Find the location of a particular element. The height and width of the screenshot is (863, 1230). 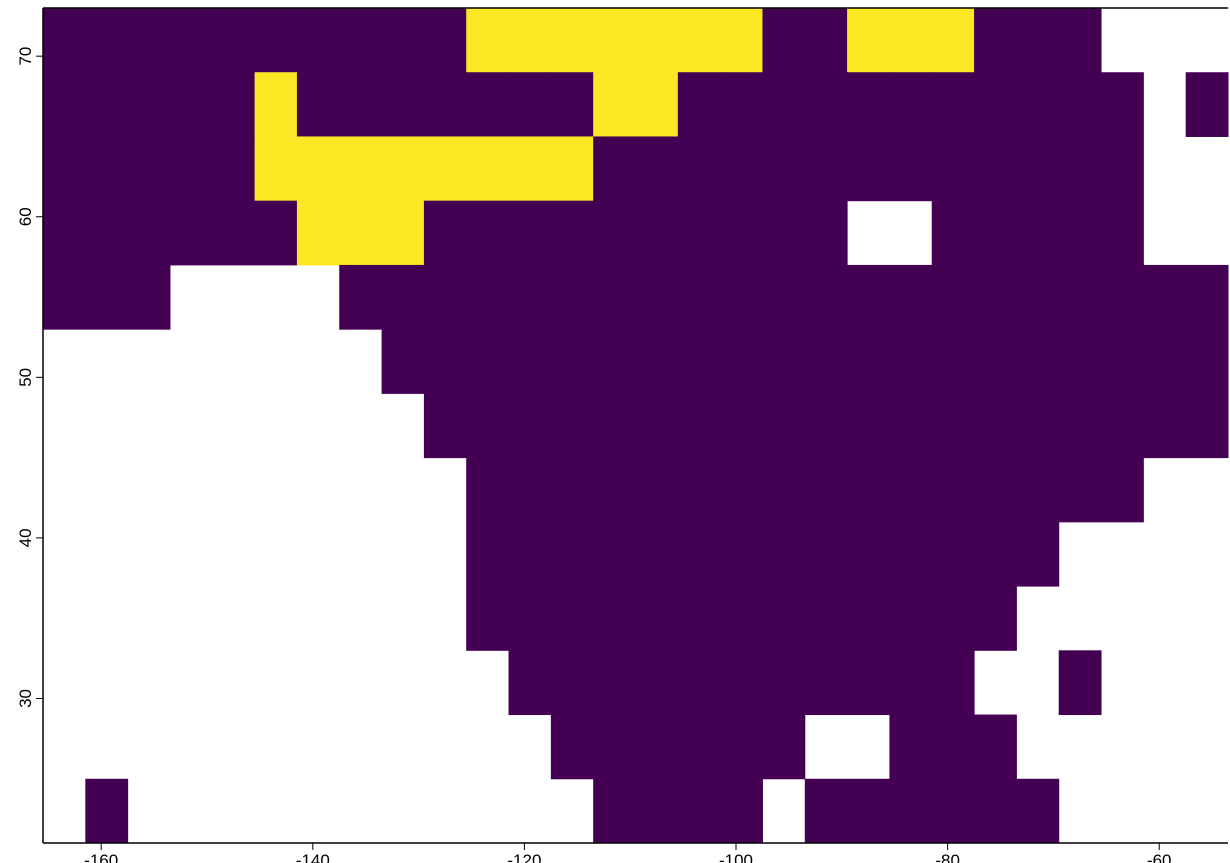

x-tick-label: -100 is located at coordinates (736, 857).